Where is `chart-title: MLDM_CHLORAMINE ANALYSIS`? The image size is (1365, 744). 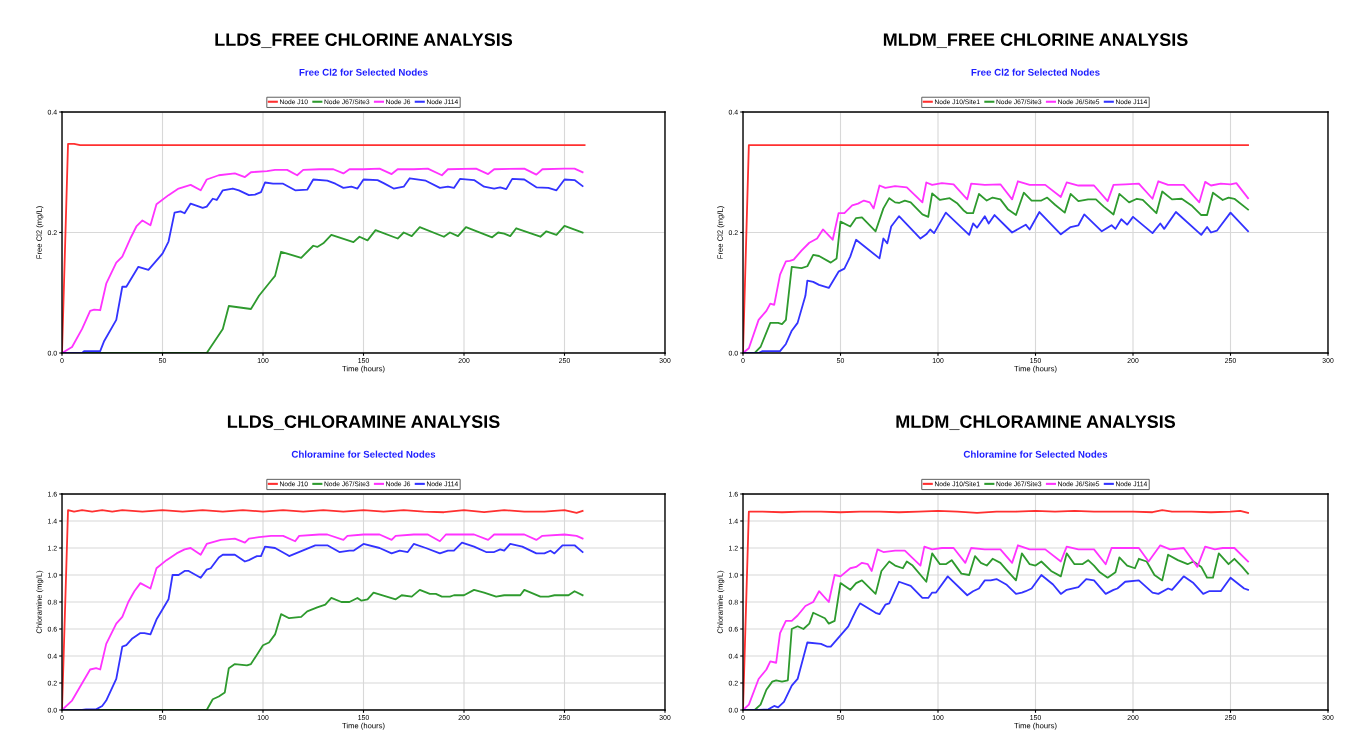 chart-title: MLDM_CHLORAMINE ANALYSIS is located at coordinates (1036, 423).